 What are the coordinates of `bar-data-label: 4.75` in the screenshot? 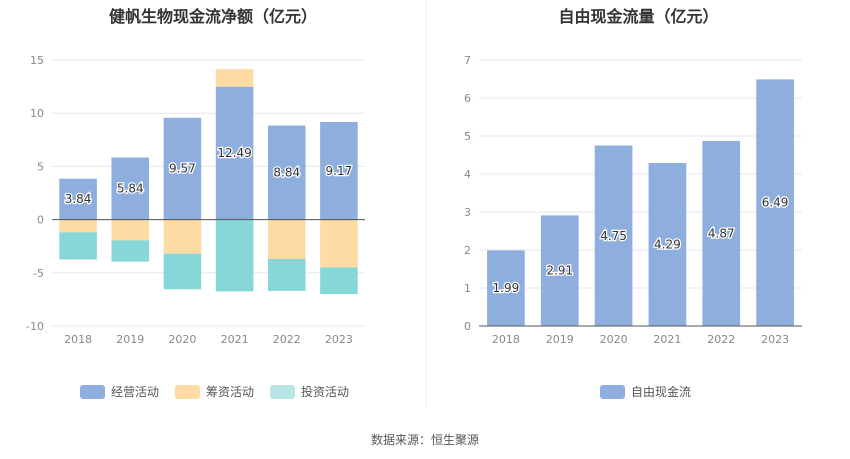 It's located at (613, 236).